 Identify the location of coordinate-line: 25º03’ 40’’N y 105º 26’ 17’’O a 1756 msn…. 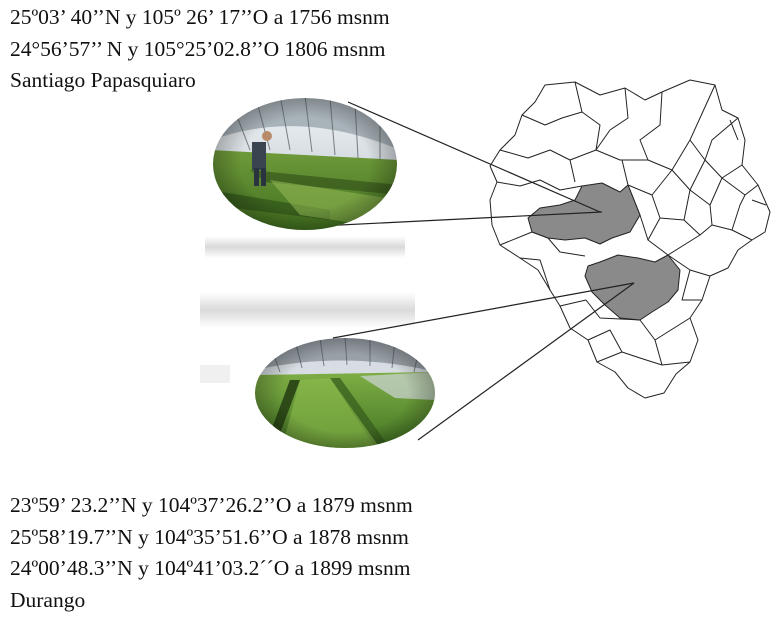
(200, 17).